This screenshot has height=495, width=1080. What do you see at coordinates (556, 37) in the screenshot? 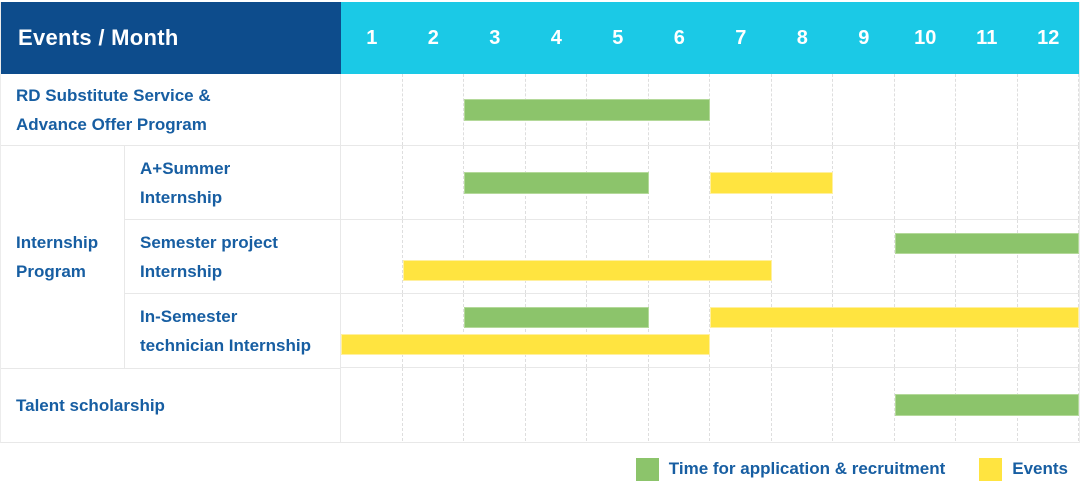
I see `month-header-4: 4` at bounding box center [556, 37].